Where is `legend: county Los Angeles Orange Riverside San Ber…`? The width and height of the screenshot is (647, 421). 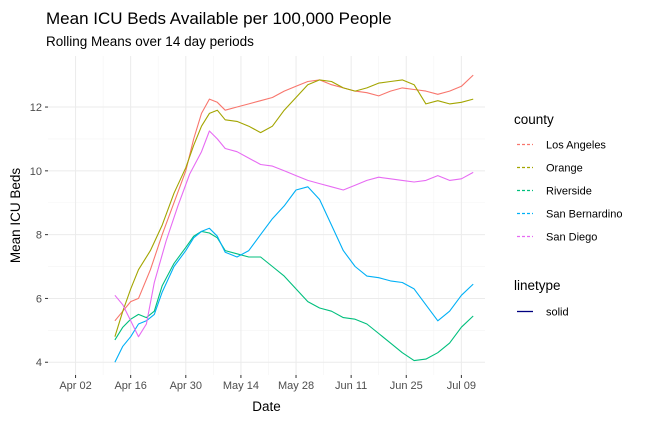
legend: county Los Angeles Orange Riverside San Ber… is located at coordinates (568, 215).